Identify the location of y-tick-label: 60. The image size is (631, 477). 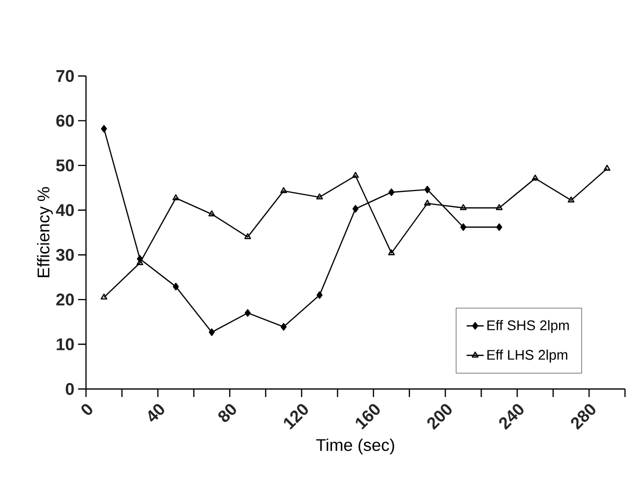
(65, 120).